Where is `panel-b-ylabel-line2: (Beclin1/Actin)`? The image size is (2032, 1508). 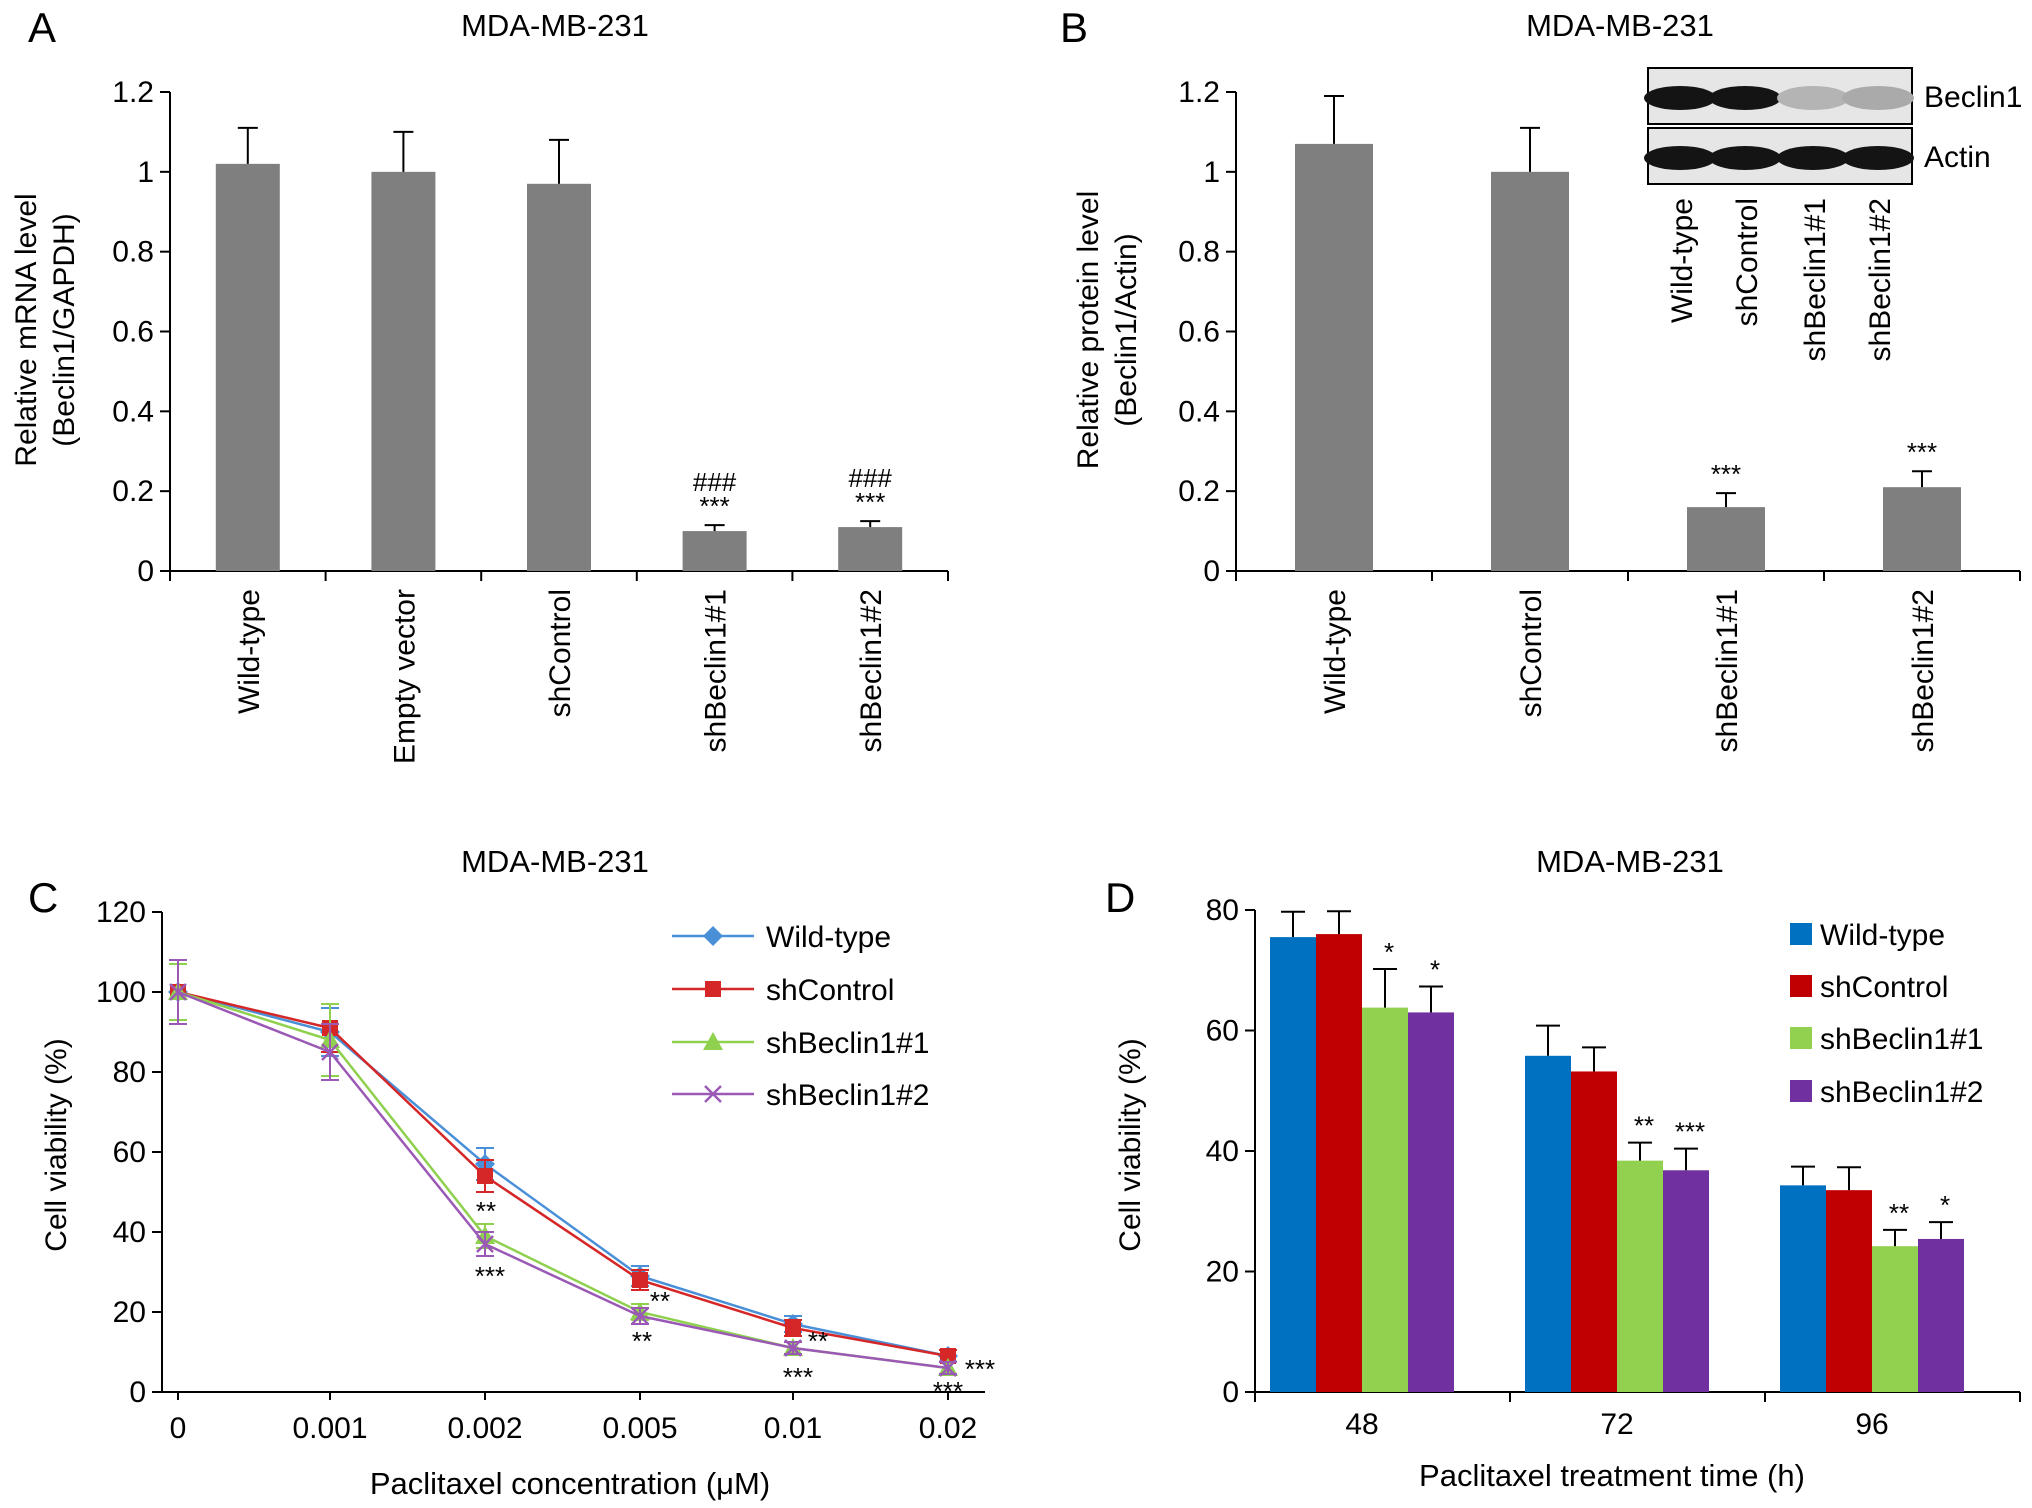 panel-b-ylabel-line2: (Beclin1/Actin) is located at coordinates (1126, 329).